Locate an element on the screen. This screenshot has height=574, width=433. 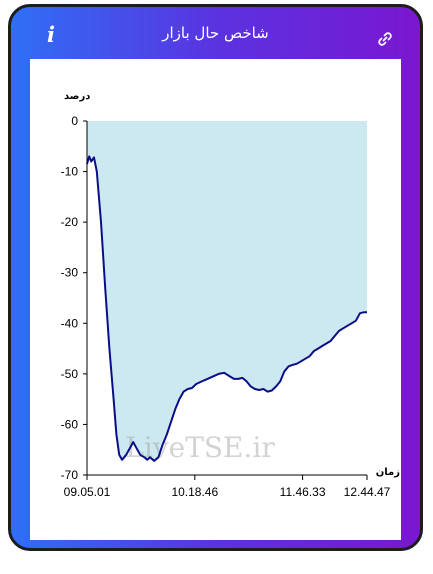
x-tick-label: 12.44.47 is located at coordinates (367, 492).